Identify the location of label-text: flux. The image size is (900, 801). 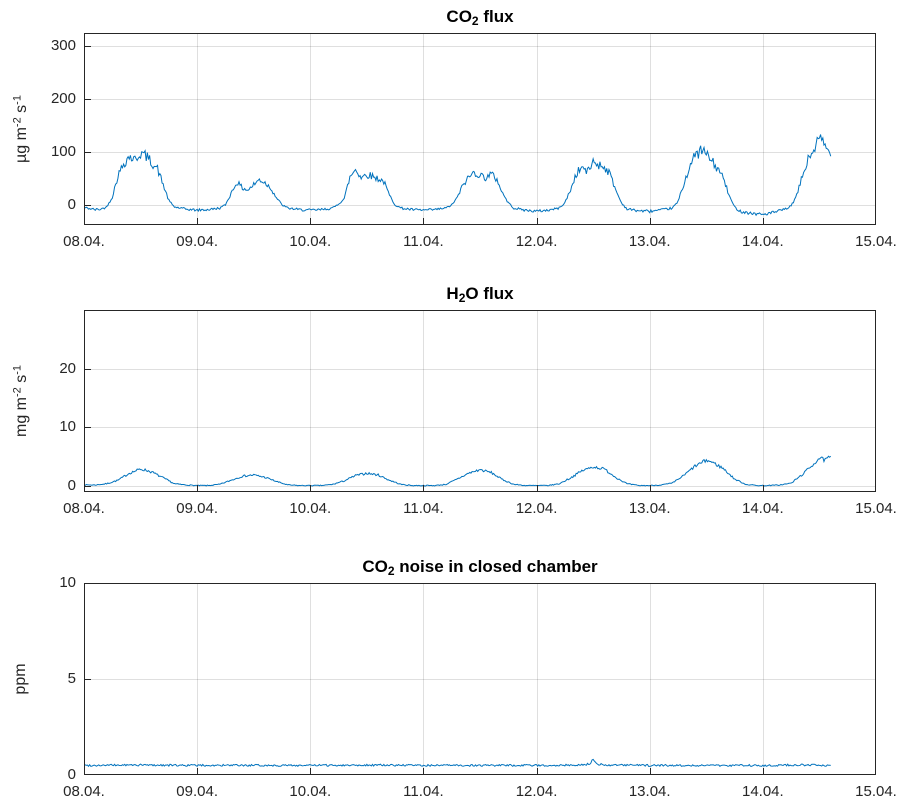
(496, 16).